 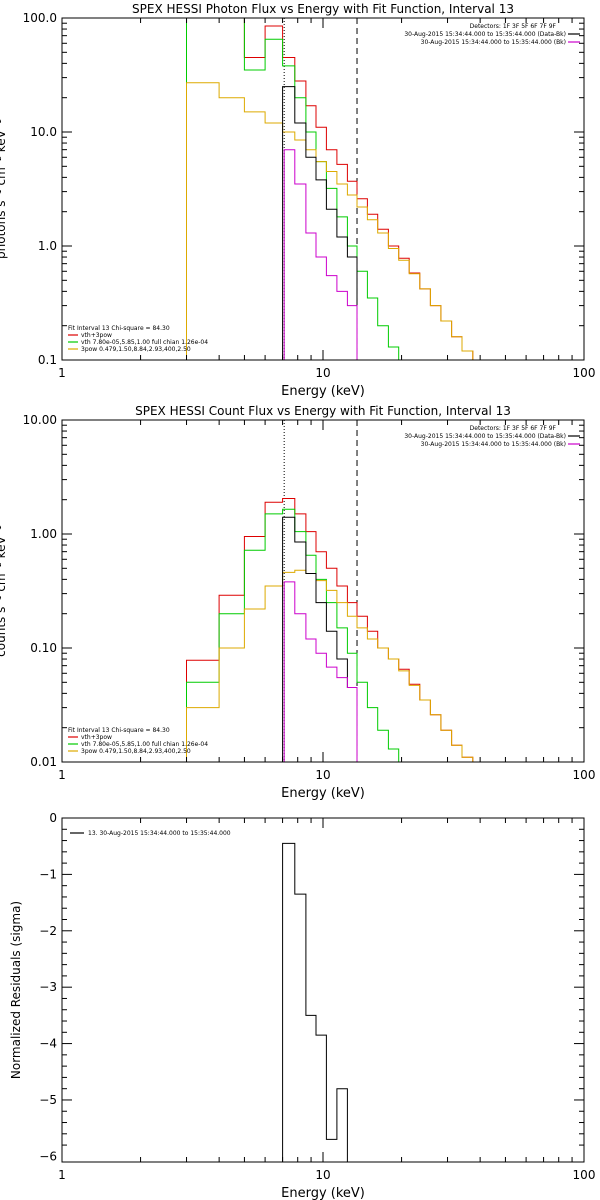 I want to click on y-tick-label: −2, so click(x=48, y=931).